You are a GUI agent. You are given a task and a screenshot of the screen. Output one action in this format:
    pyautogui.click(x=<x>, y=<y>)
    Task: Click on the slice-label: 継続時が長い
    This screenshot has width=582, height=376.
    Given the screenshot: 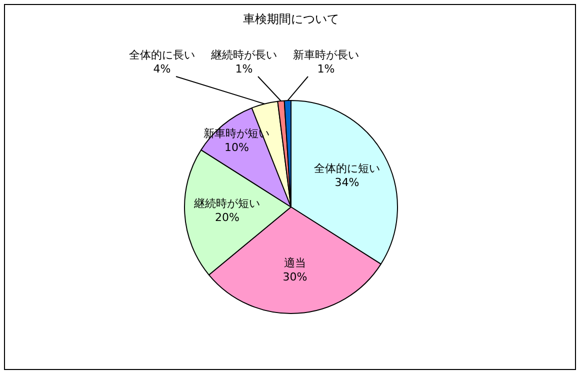 What is the action you would take?
    pyautogui.click(x=243, y=55)
    